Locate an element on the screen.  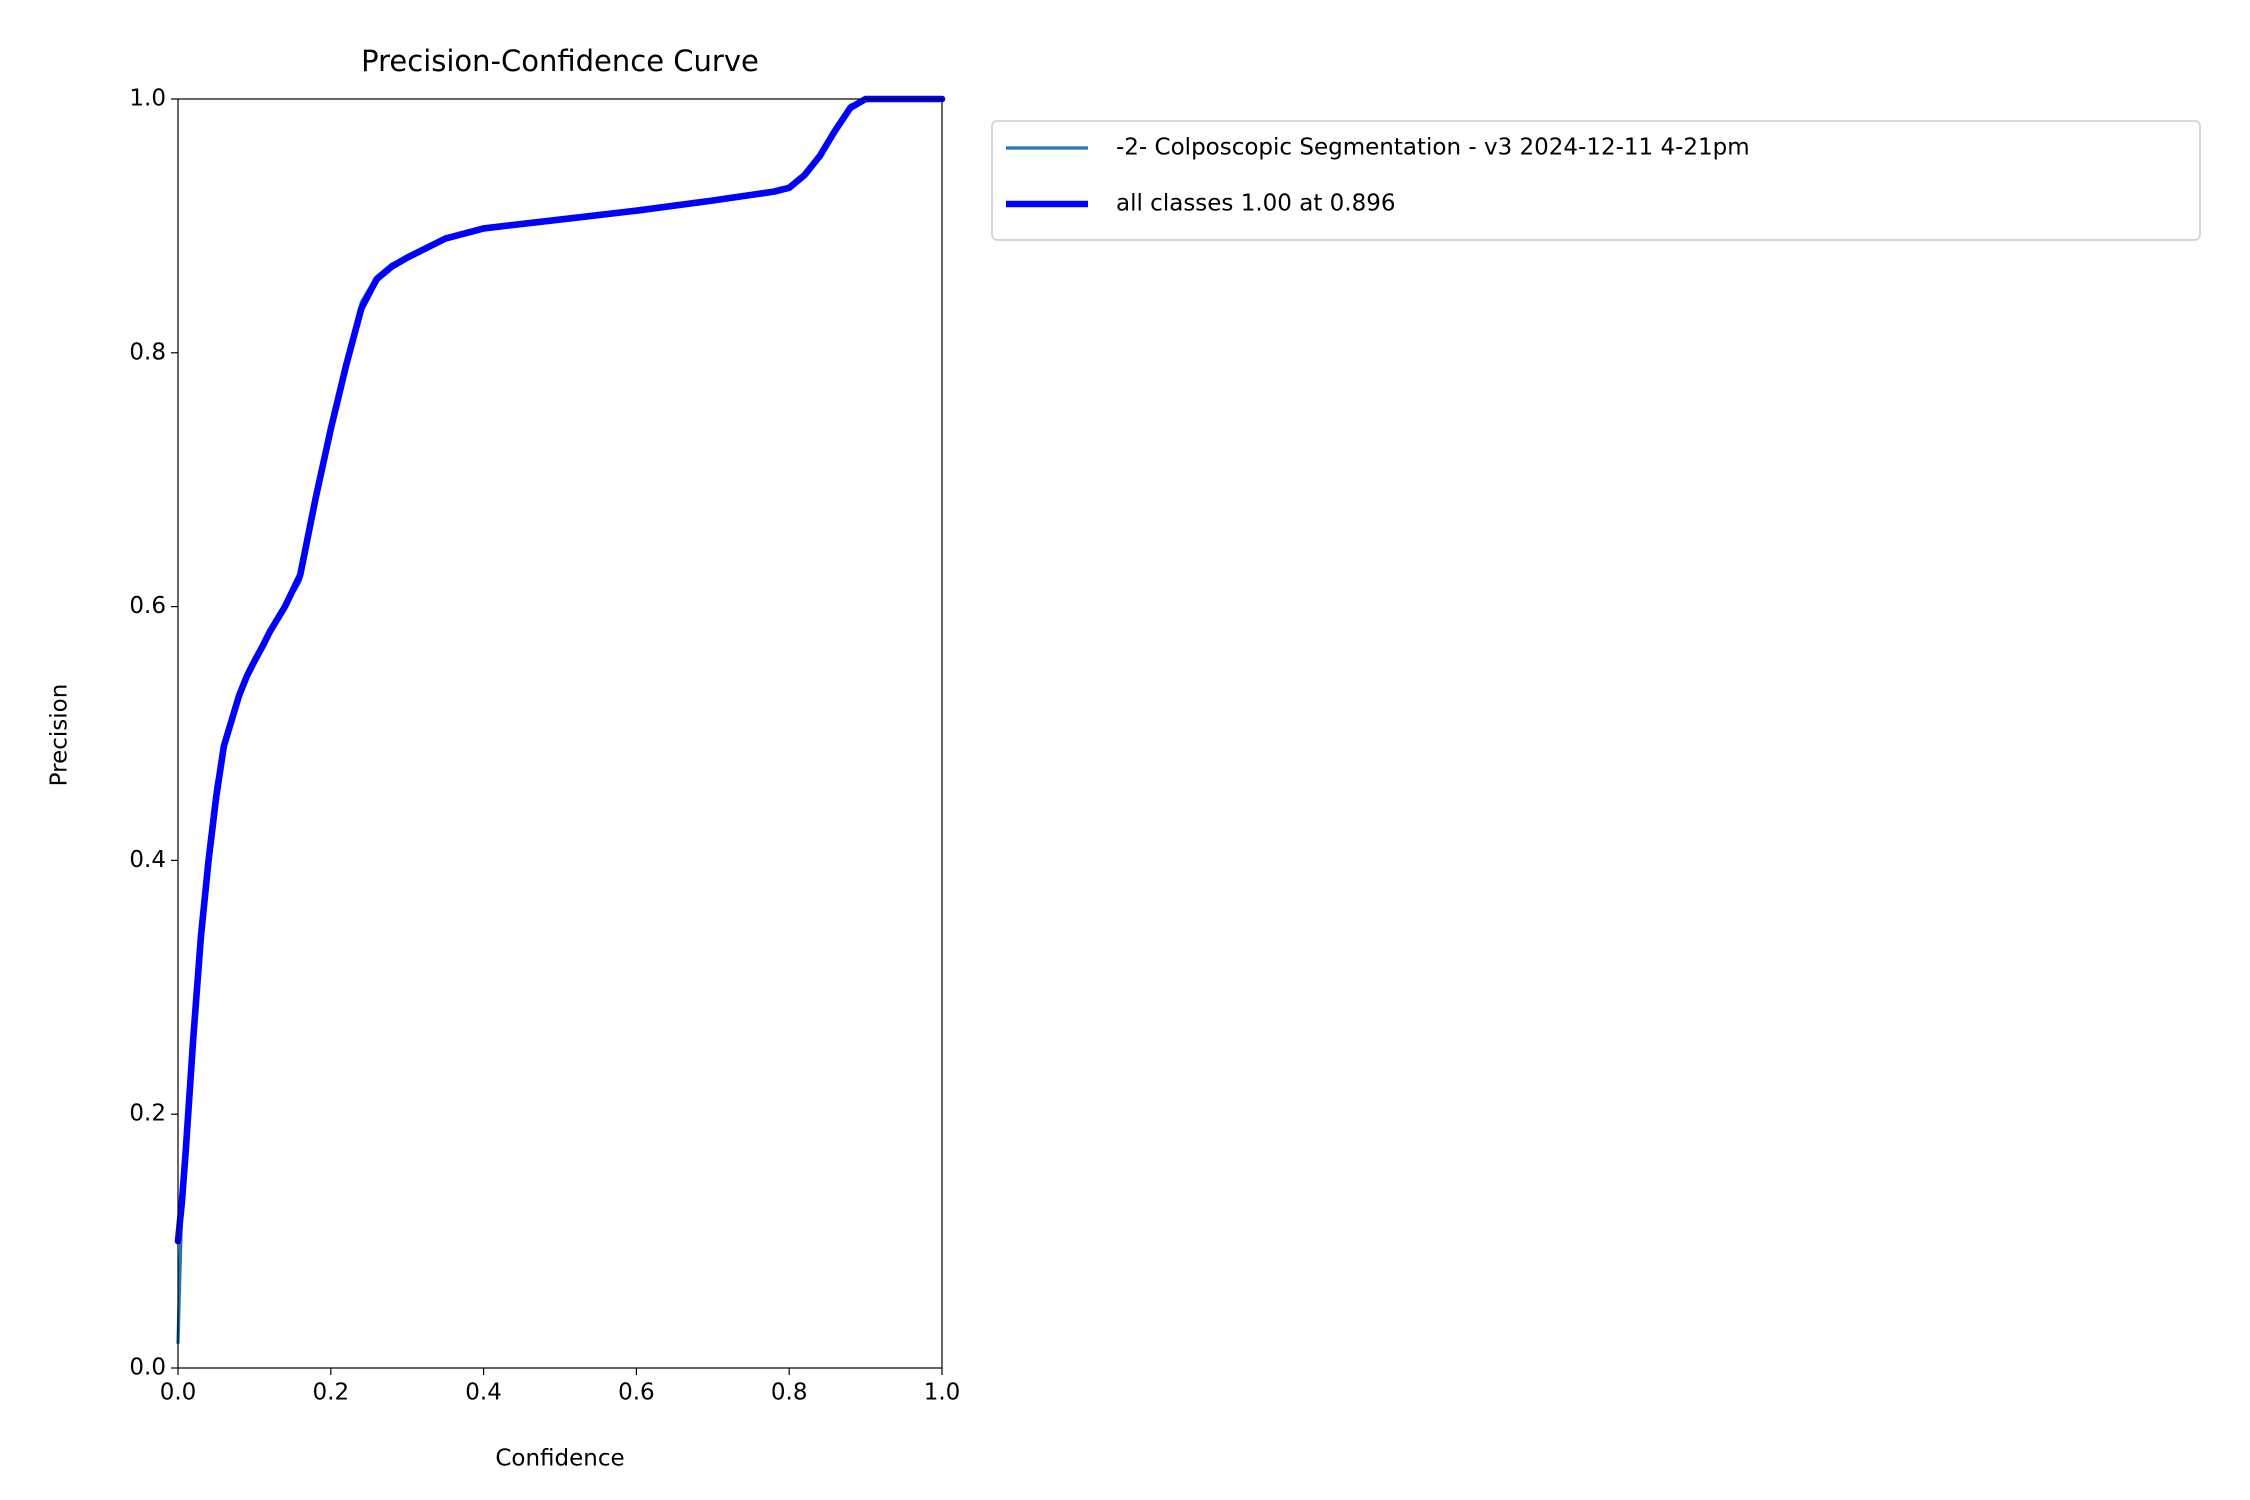
x-tick-label: 0.4 is located at coordinates (483, 1393).